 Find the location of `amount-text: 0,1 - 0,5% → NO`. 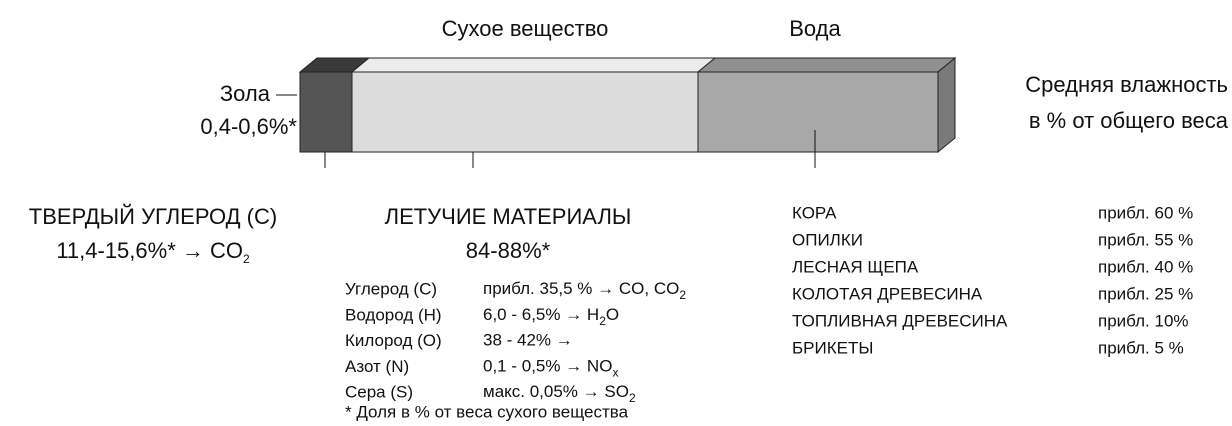

amount-text: 0,1 - 0,5% → NO is located at coordinates (547, 366).